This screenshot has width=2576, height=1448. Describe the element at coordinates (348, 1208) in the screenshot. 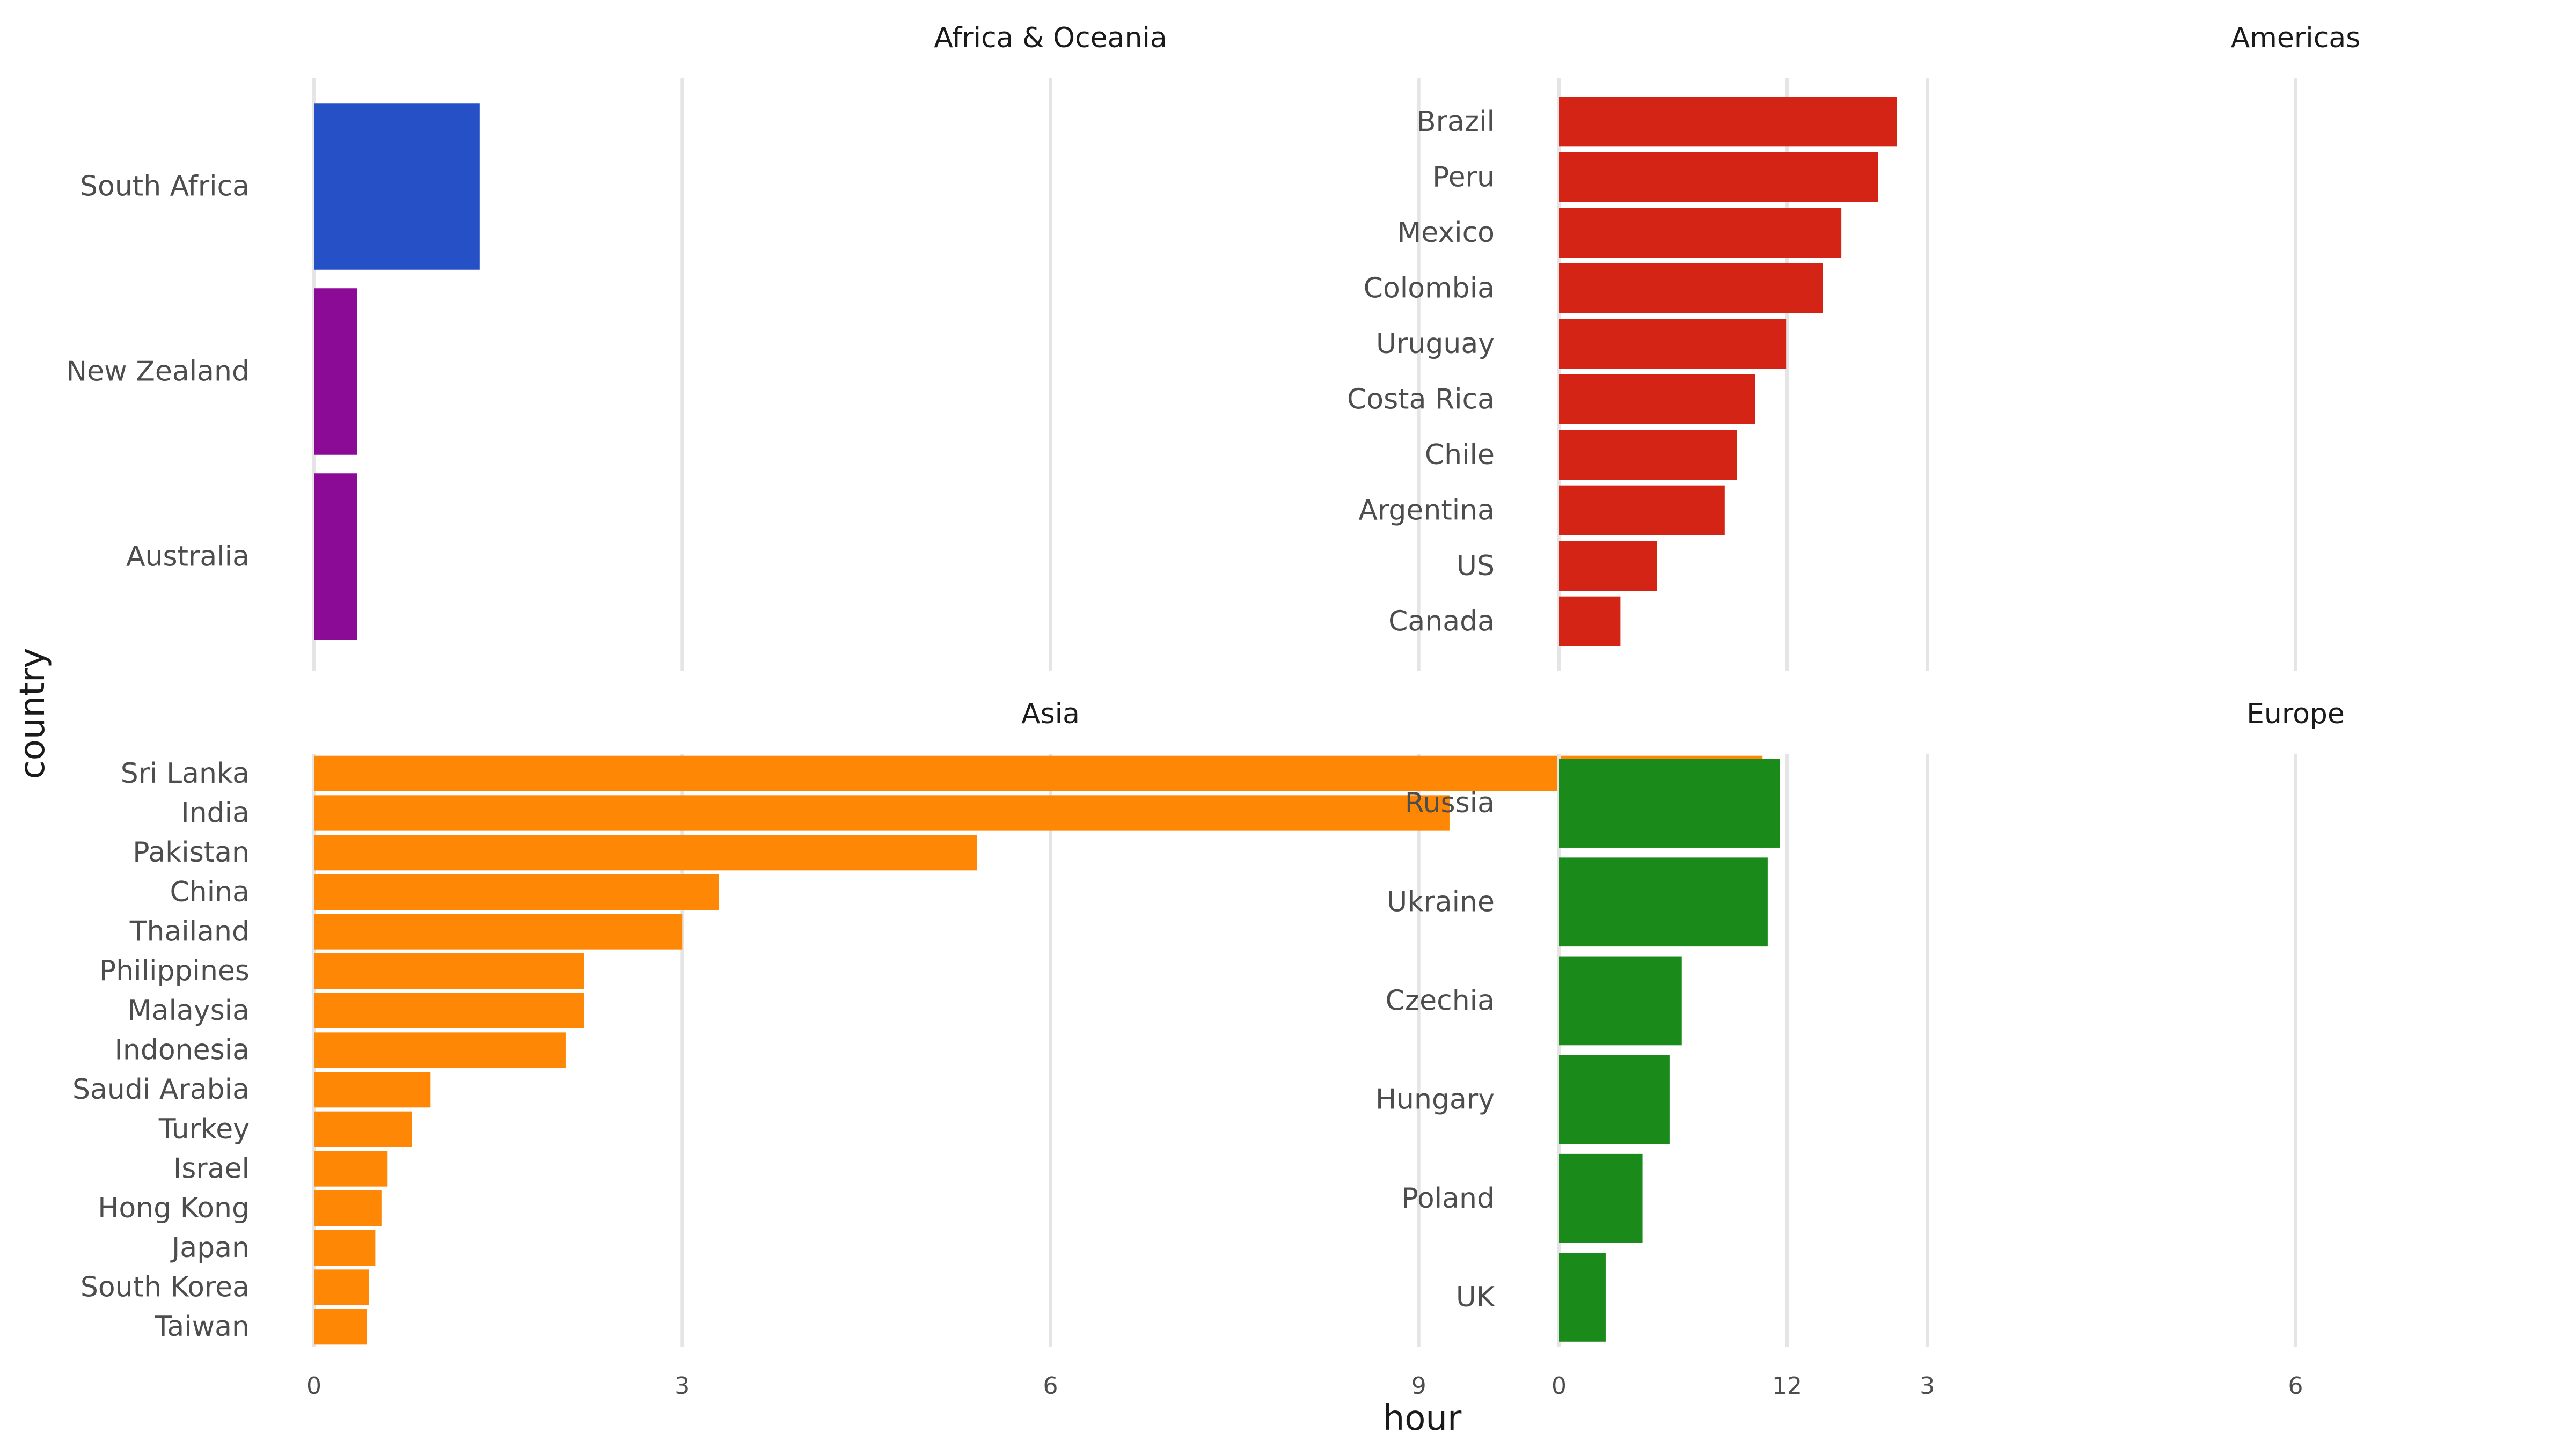

I see `bar-hong-kong` at that location.